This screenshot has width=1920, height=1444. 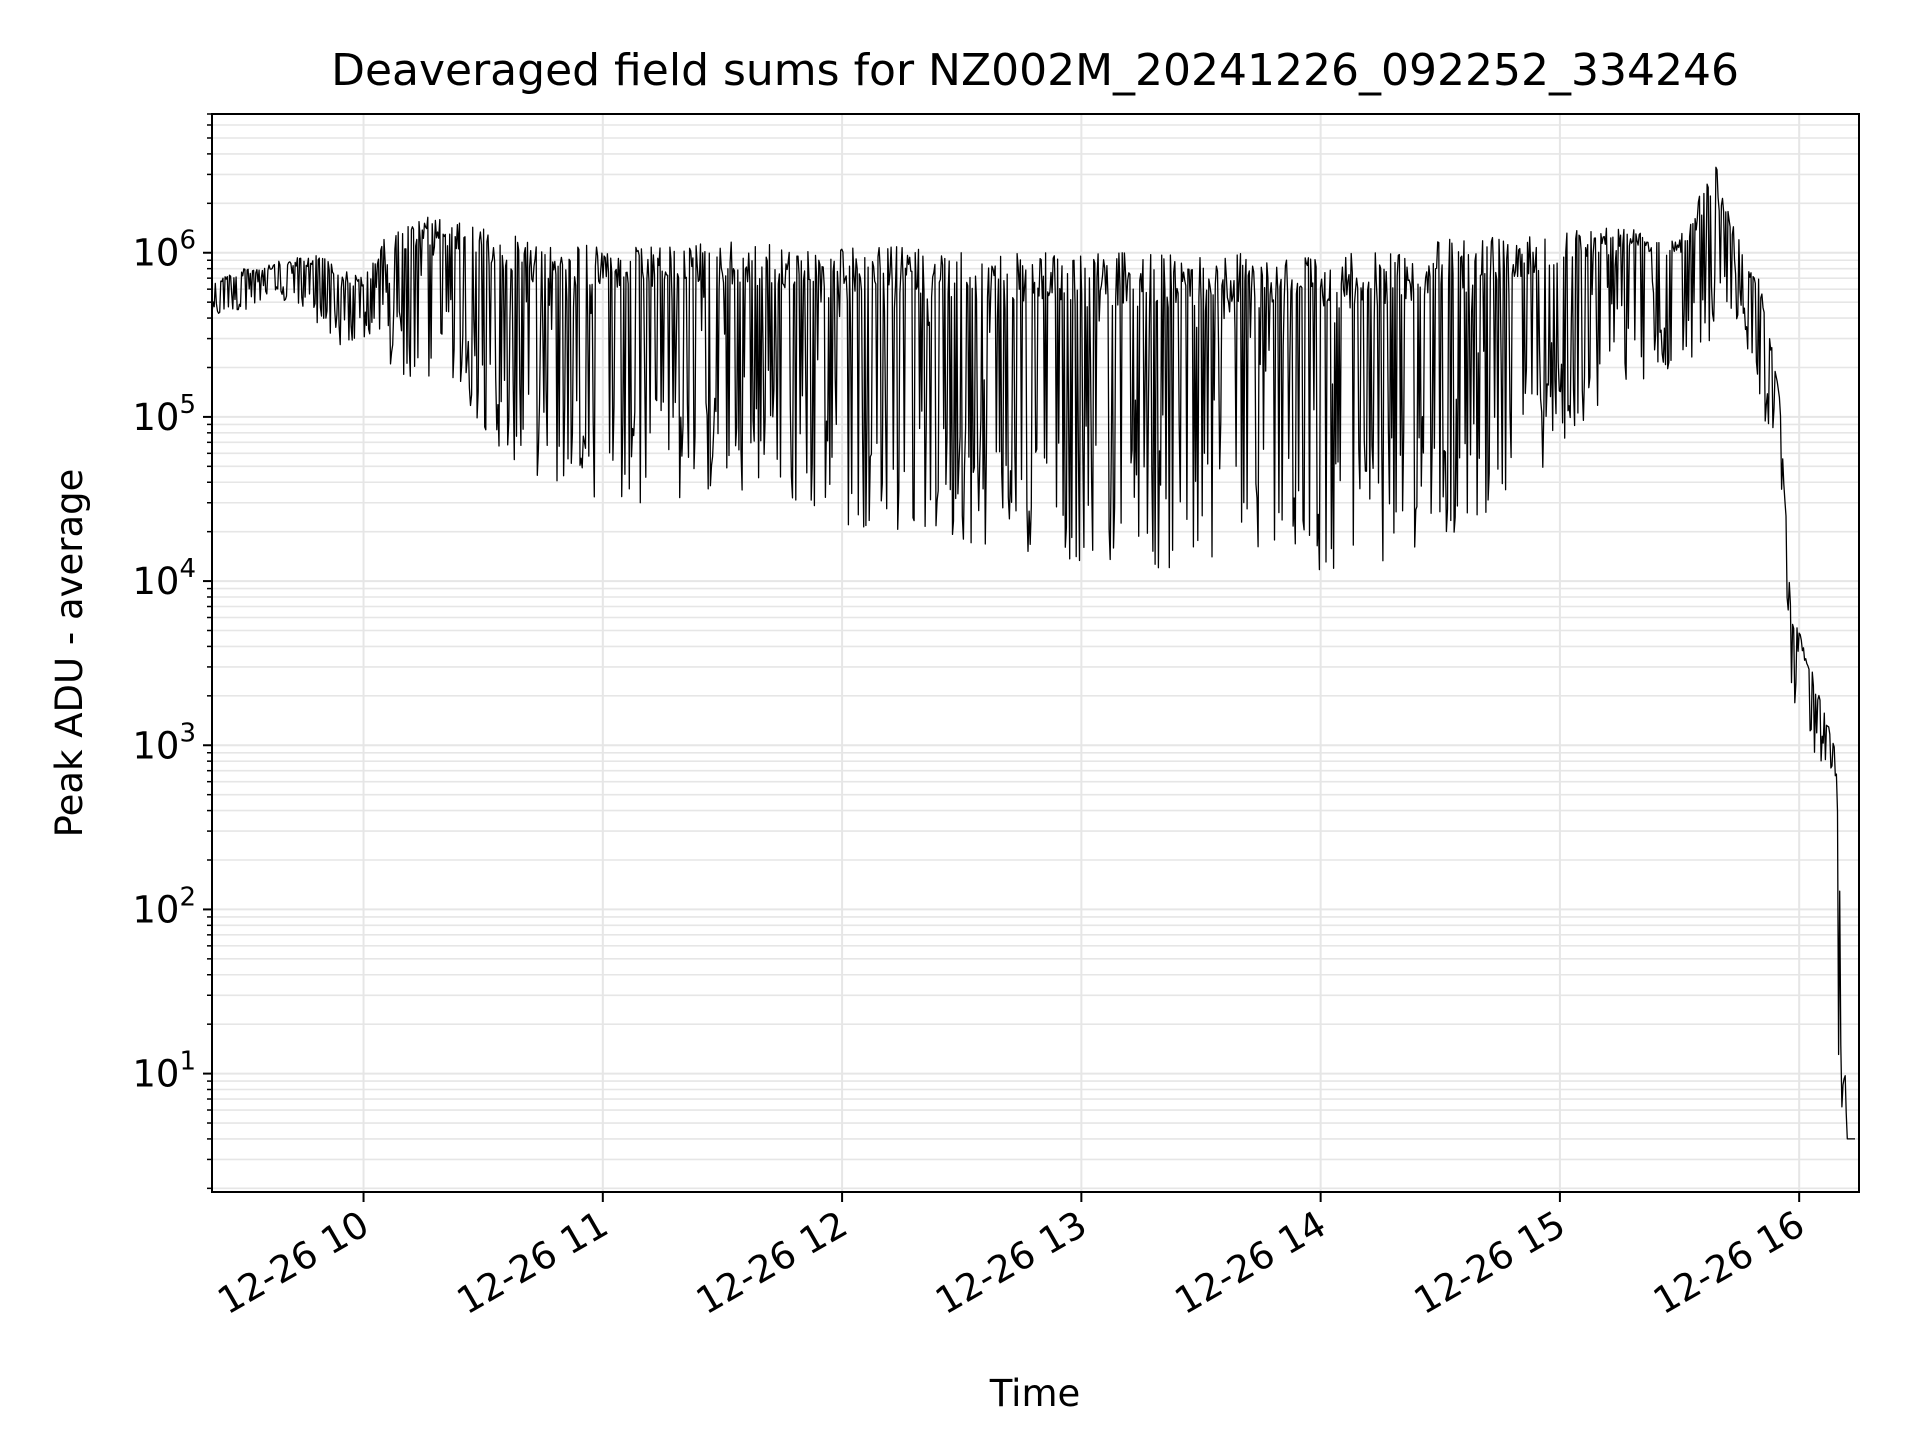 I want to click on y-tick-label: 10⁴, so click(x=164, y=578).